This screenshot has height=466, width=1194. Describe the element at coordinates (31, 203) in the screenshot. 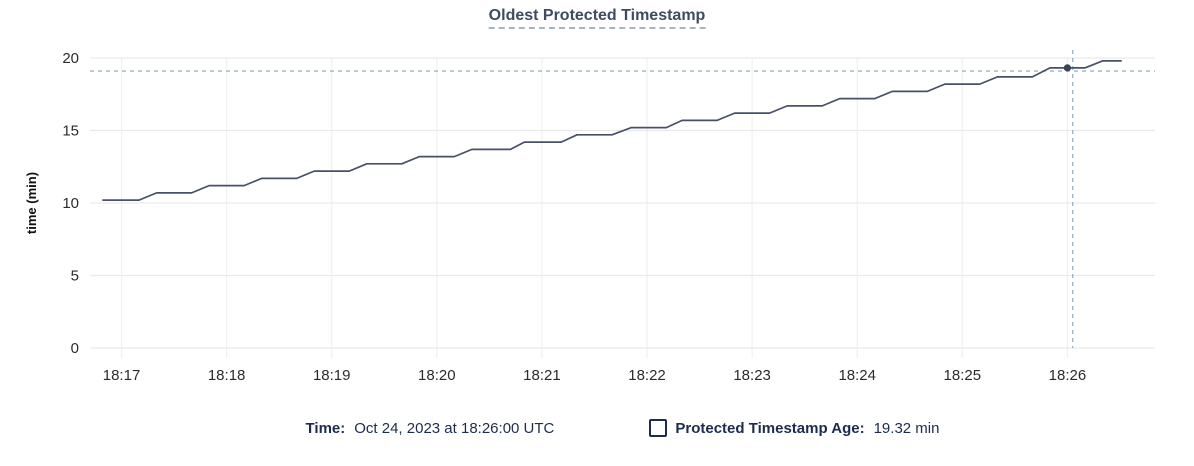

I see `y-axis-title: time (min)` at that location.